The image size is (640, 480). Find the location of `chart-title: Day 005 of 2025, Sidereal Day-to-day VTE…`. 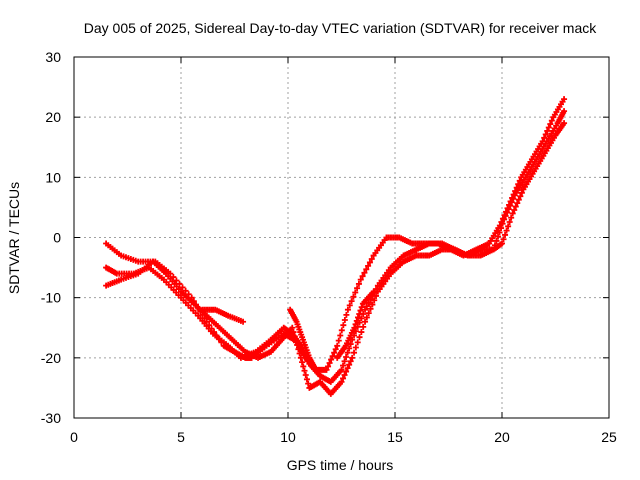

chart-title: Day 005 of 2025, Sidereal Day-to-day VTE… is located at coordinates (340, 28).